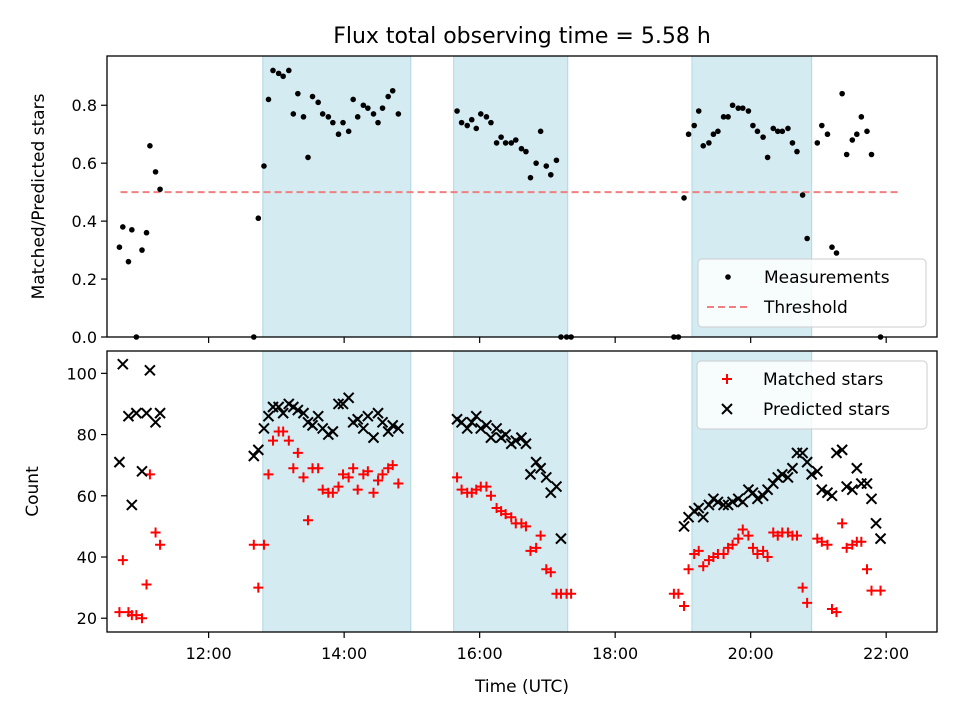 This screenshot has width=960, height=720. I want to click on y-tick-label: 100, so click(81, 373).